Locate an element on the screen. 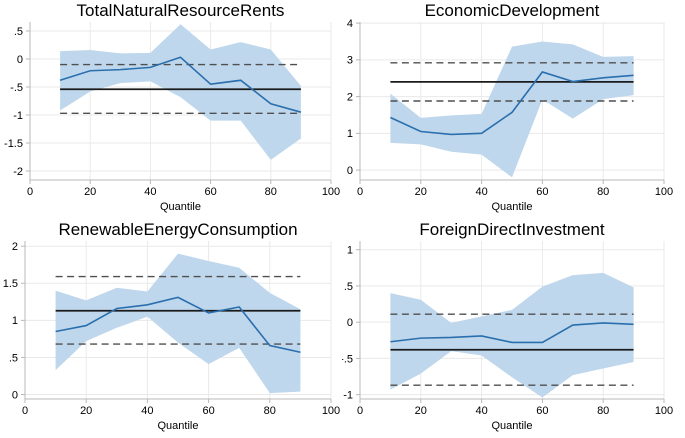  y-tick-label: -2 is located at coordinates (18, 172).